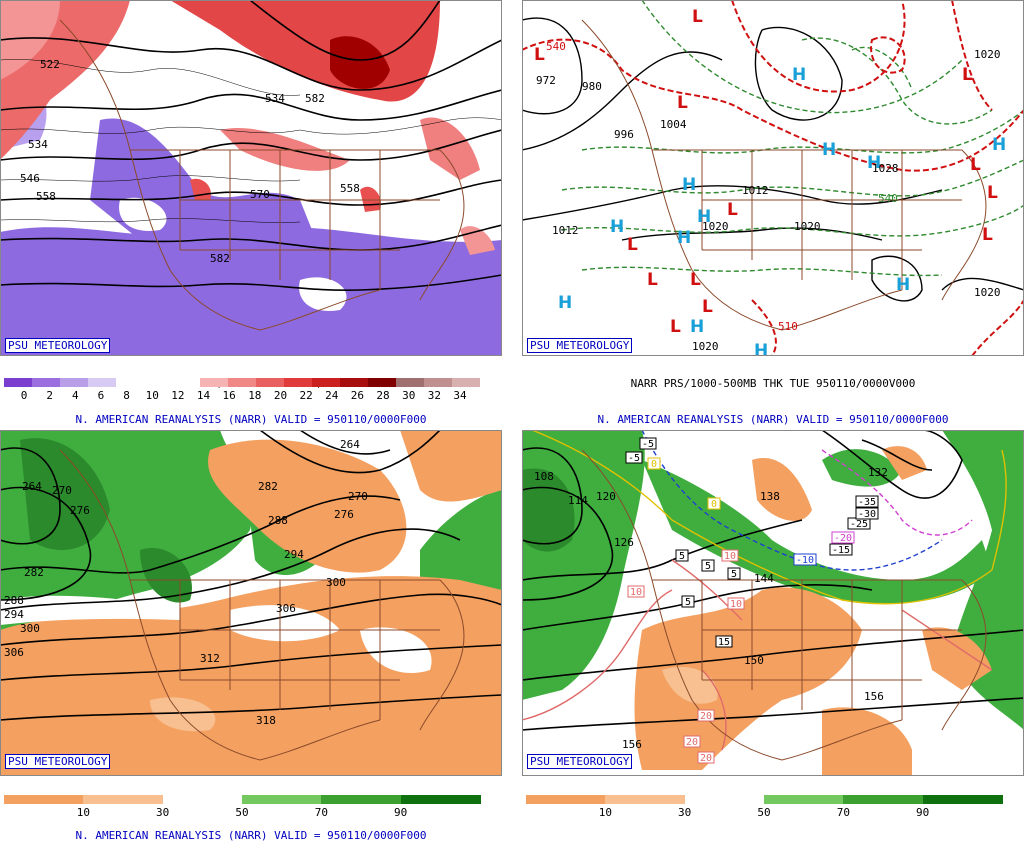  I want to click on contour-label: 972, so click(546, 80).